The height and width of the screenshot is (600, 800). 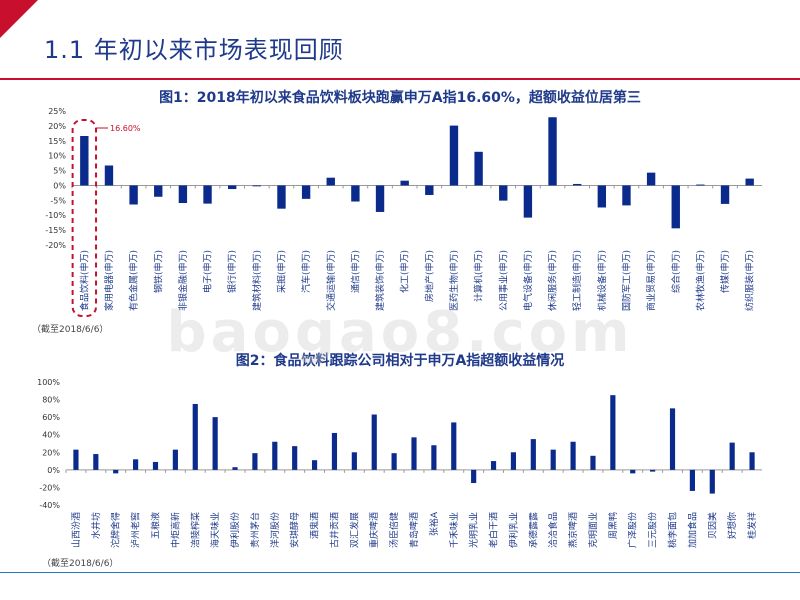 I want to click on y-tick-label: 20%, so click(x=57, y=126).